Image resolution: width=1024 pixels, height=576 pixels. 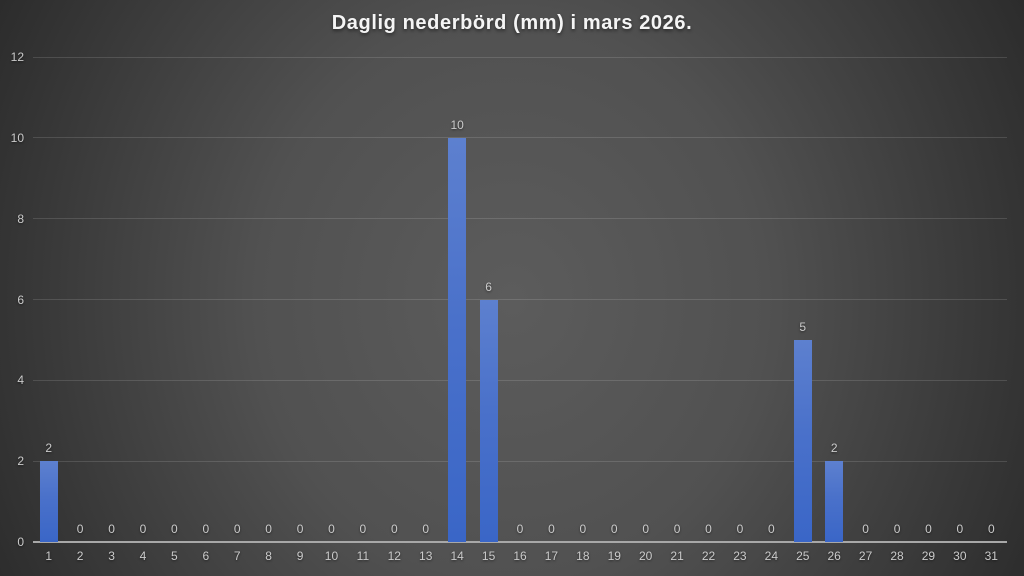 I want to click on y-axis-label: 12, so click(x=17, y=57).